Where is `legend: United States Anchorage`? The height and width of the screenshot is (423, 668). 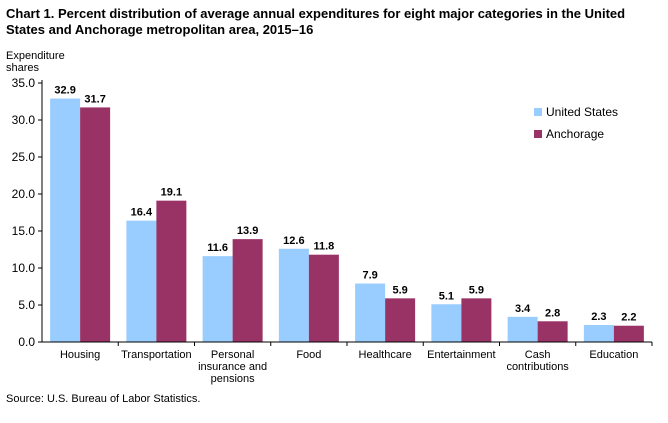
legend: United States Anchorage is located at coordinates (576, 123).